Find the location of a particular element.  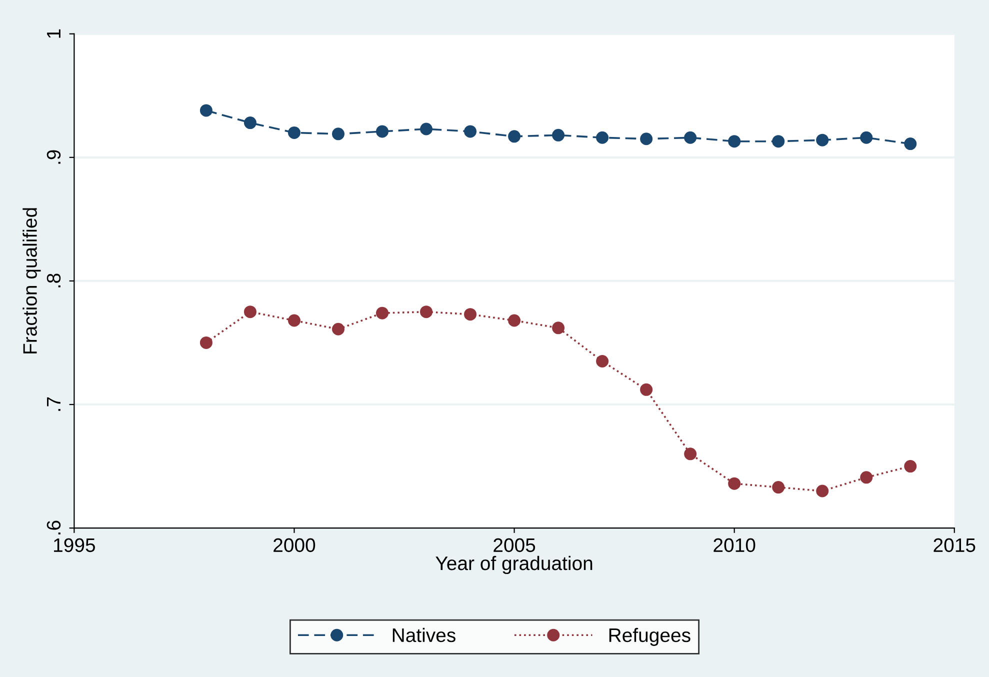

y-tick-label: .7 is located at coordinates (53, 404).